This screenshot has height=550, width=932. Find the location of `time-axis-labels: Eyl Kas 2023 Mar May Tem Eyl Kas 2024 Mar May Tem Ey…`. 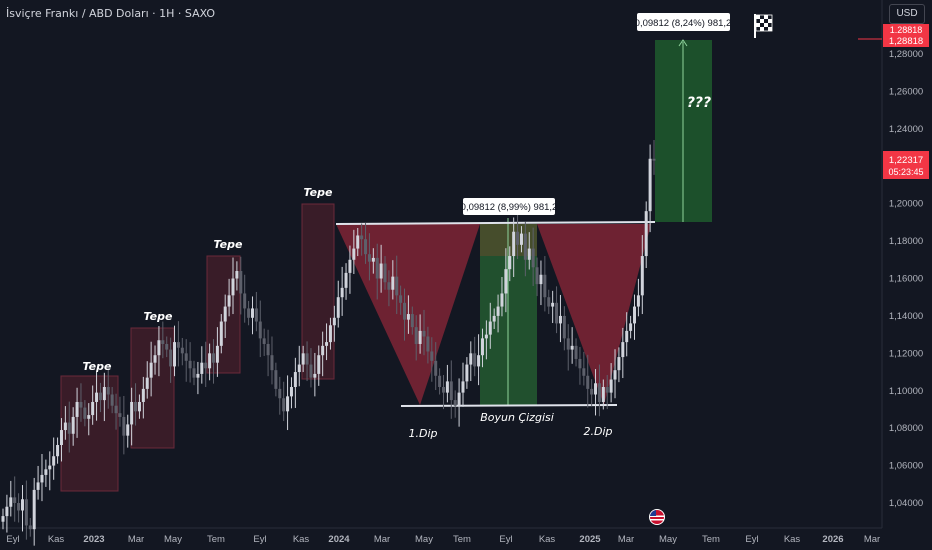

time-axis-labels: Eyl Kas 2023 Mar May Tem Eyl Kas 2024 Mar May Tem Ey… is located at coordinates (443, 539).